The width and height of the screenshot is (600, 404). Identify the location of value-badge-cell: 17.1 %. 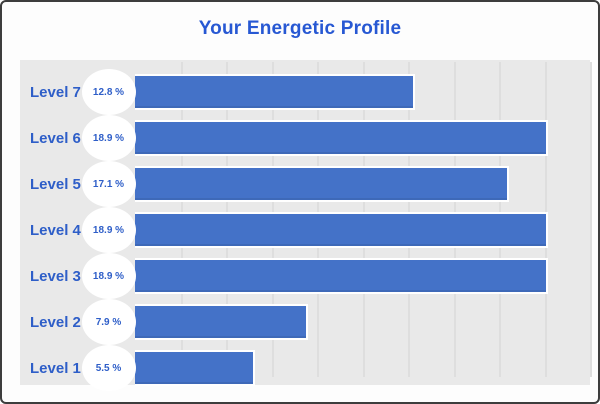
(108, 184).